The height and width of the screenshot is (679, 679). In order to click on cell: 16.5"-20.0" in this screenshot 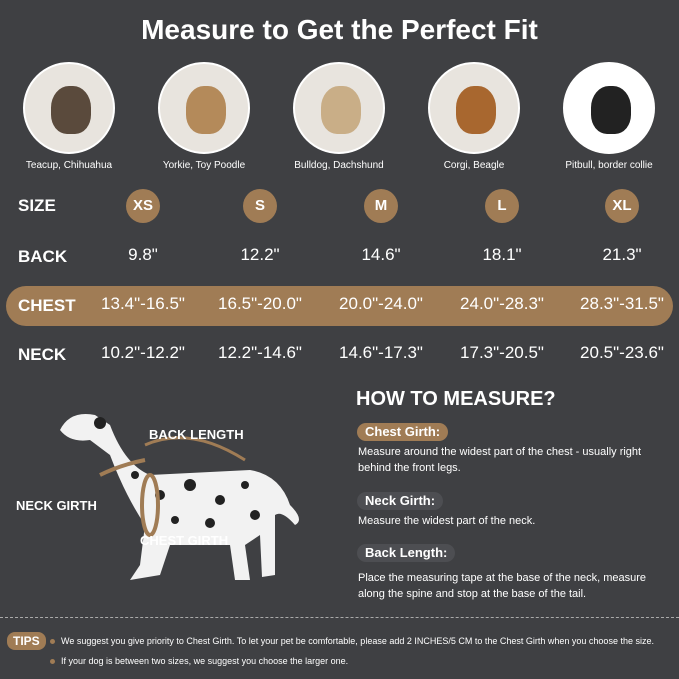, I will do `click(260, 303)`.